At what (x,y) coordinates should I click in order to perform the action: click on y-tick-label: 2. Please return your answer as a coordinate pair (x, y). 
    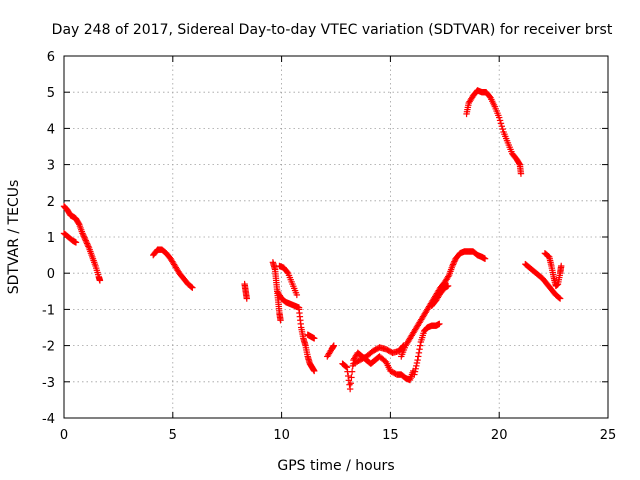
    Looking at the image, I should click on (51, 202).